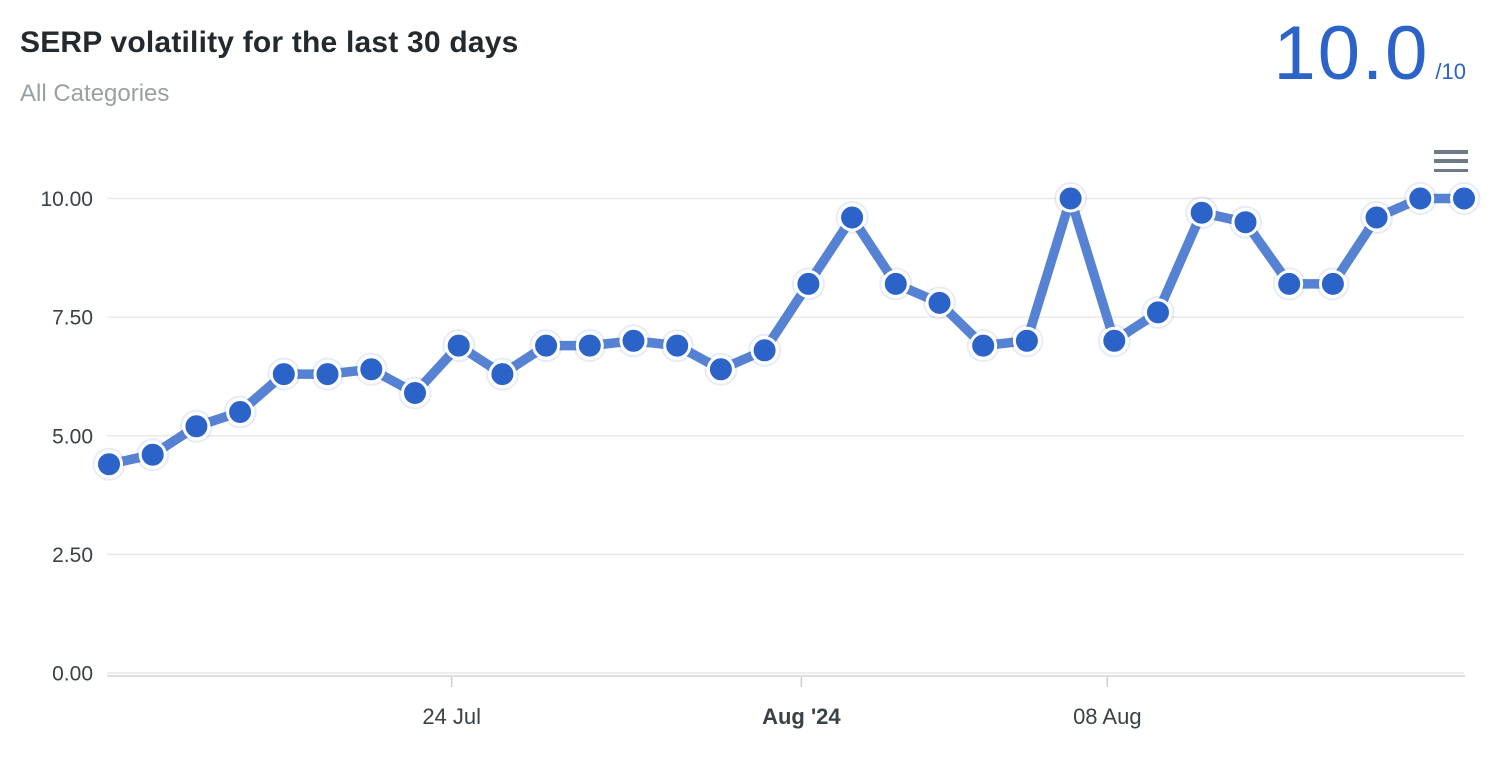  I want to click on chart-title: SERP volatility for the last 30 days, so click(269, 42).